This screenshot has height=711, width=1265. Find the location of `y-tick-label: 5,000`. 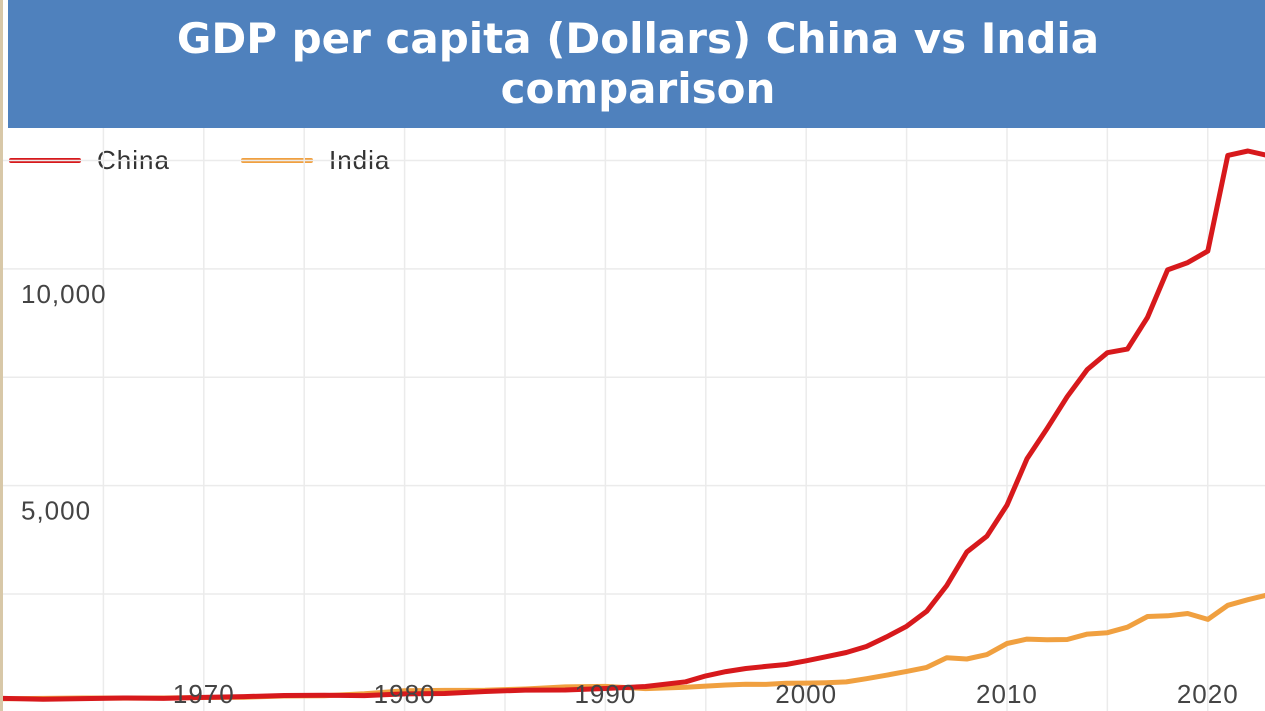

y-tick-label: 5,000 is located at coordinates (56, 511).